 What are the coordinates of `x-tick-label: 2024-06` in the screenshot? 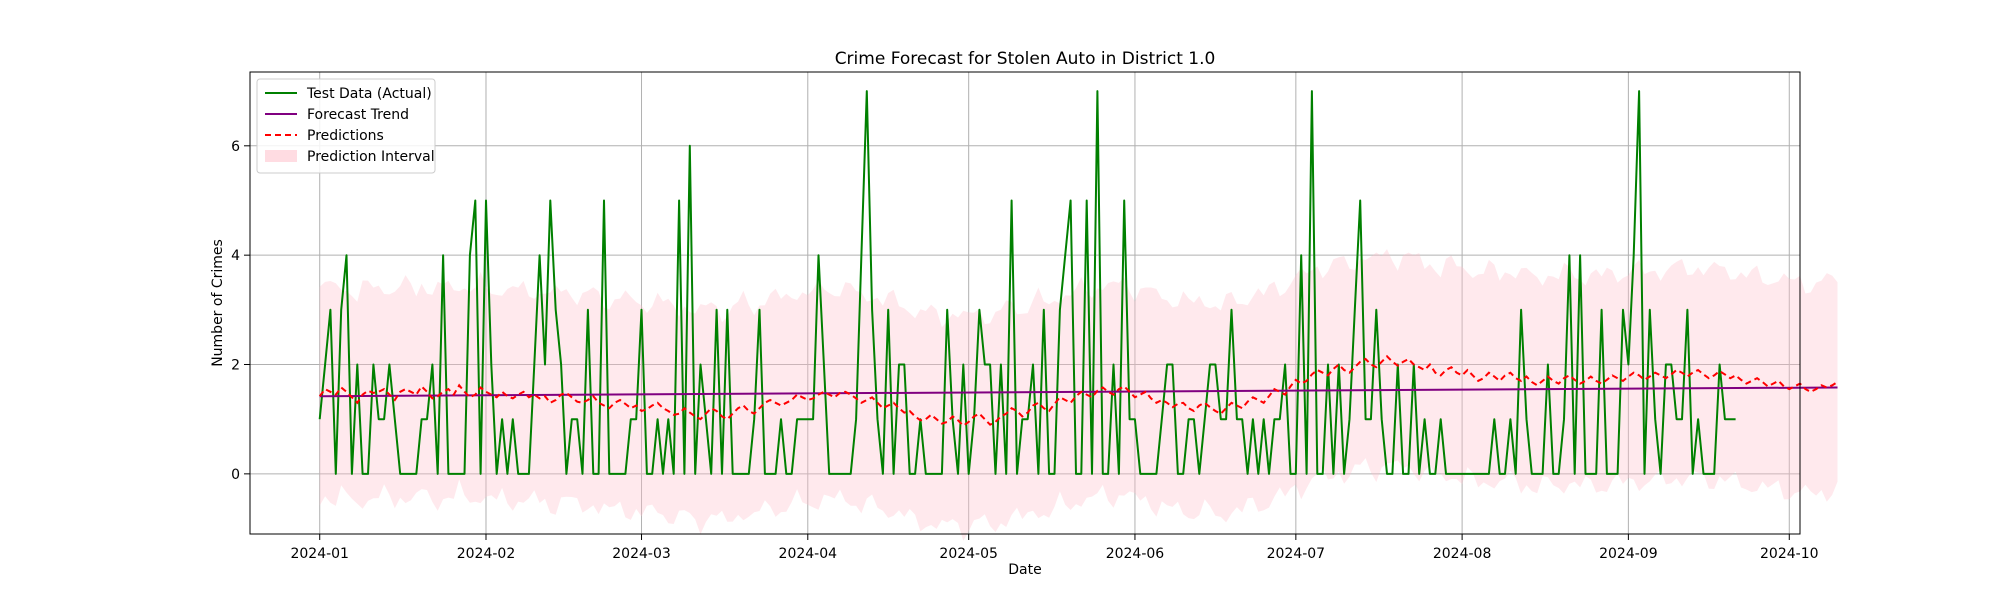 It's located at (1135, 554).